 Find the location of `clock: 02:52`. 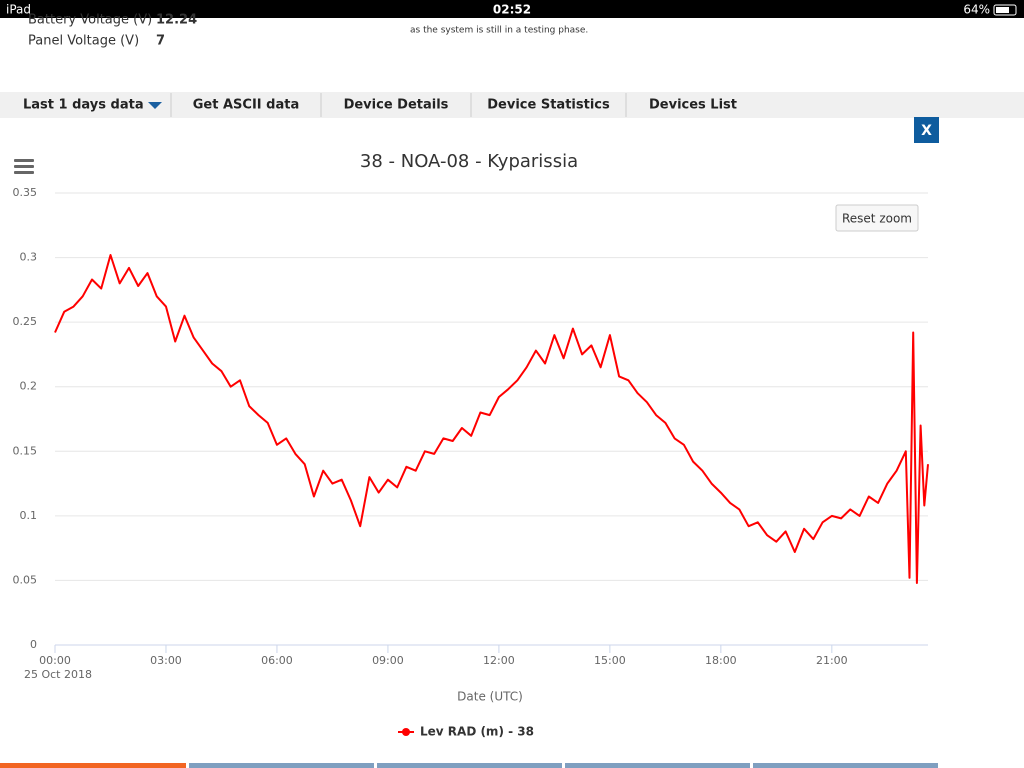

clock: 02:52 is located at coordinates (512, 10).